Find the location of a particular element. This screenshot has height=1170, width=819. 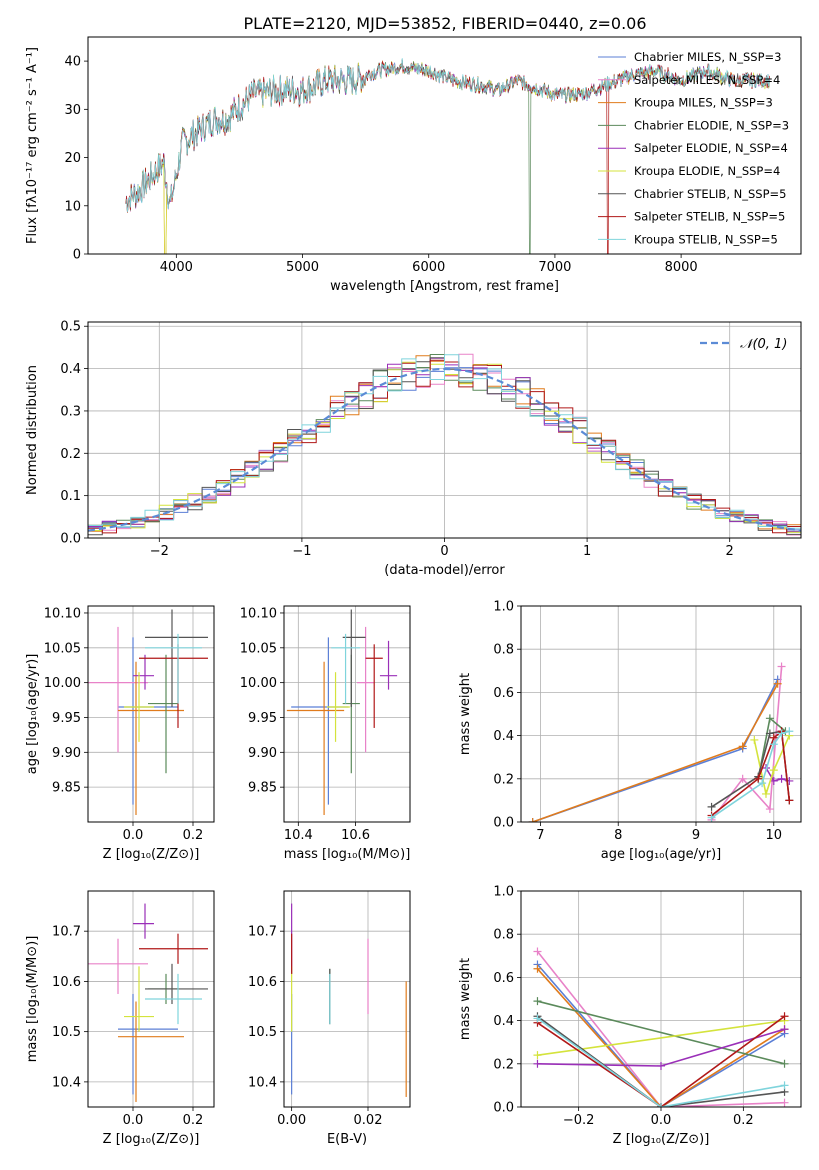

x-tick-label: 5000 is located at coordinates (302, 267).